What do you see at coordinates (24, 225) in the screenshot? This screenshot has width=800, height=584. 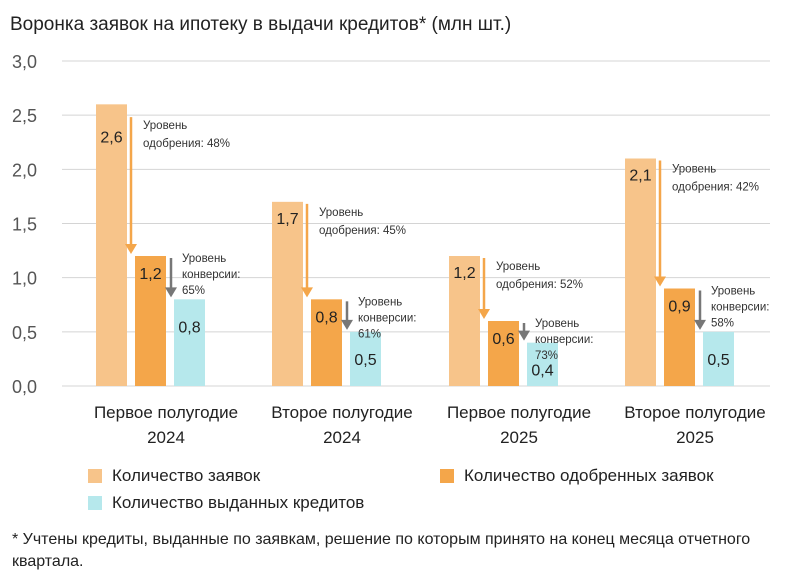 I see `y-tick-label: 1,5` at bounding box center [24, 225].